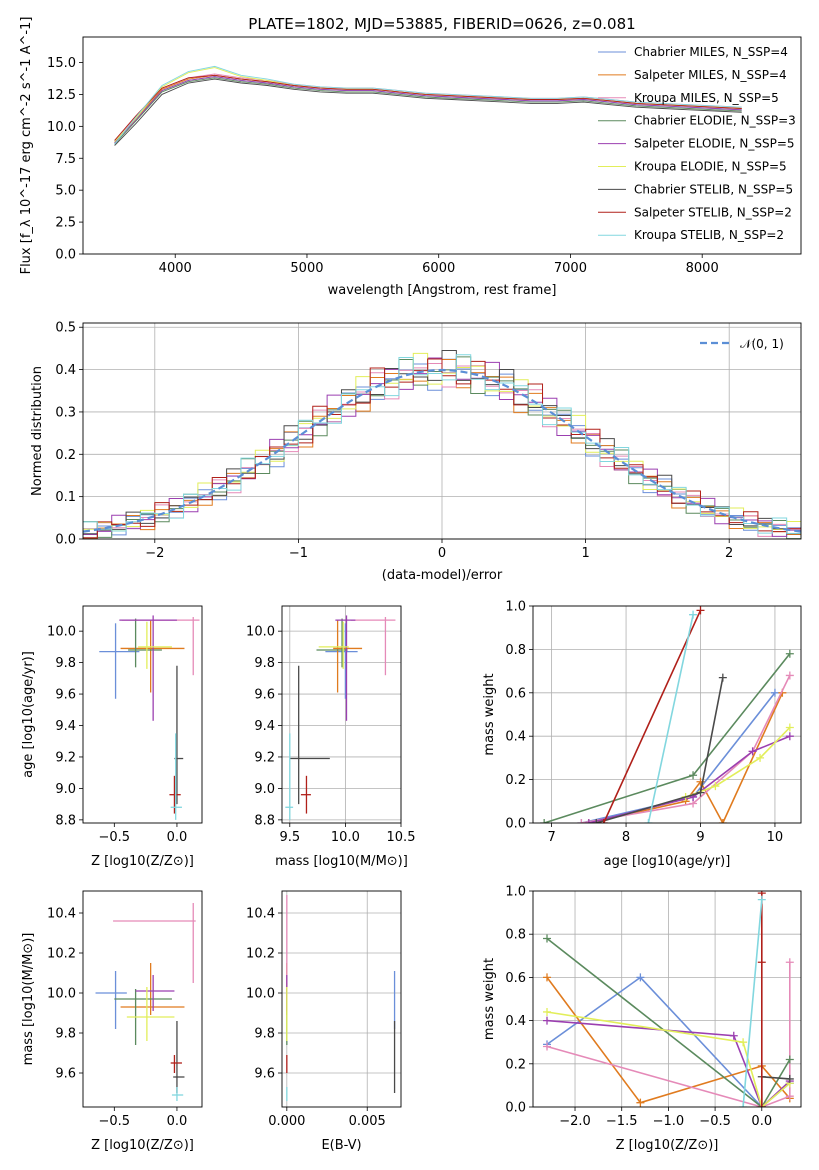 The width and height of the screenshot is (819, 1170). What do you see at coordinates (700, 837) in the screenshot?
I see `massweight_vs_age-xtick-label: 9` at bounding box center [700, 837].